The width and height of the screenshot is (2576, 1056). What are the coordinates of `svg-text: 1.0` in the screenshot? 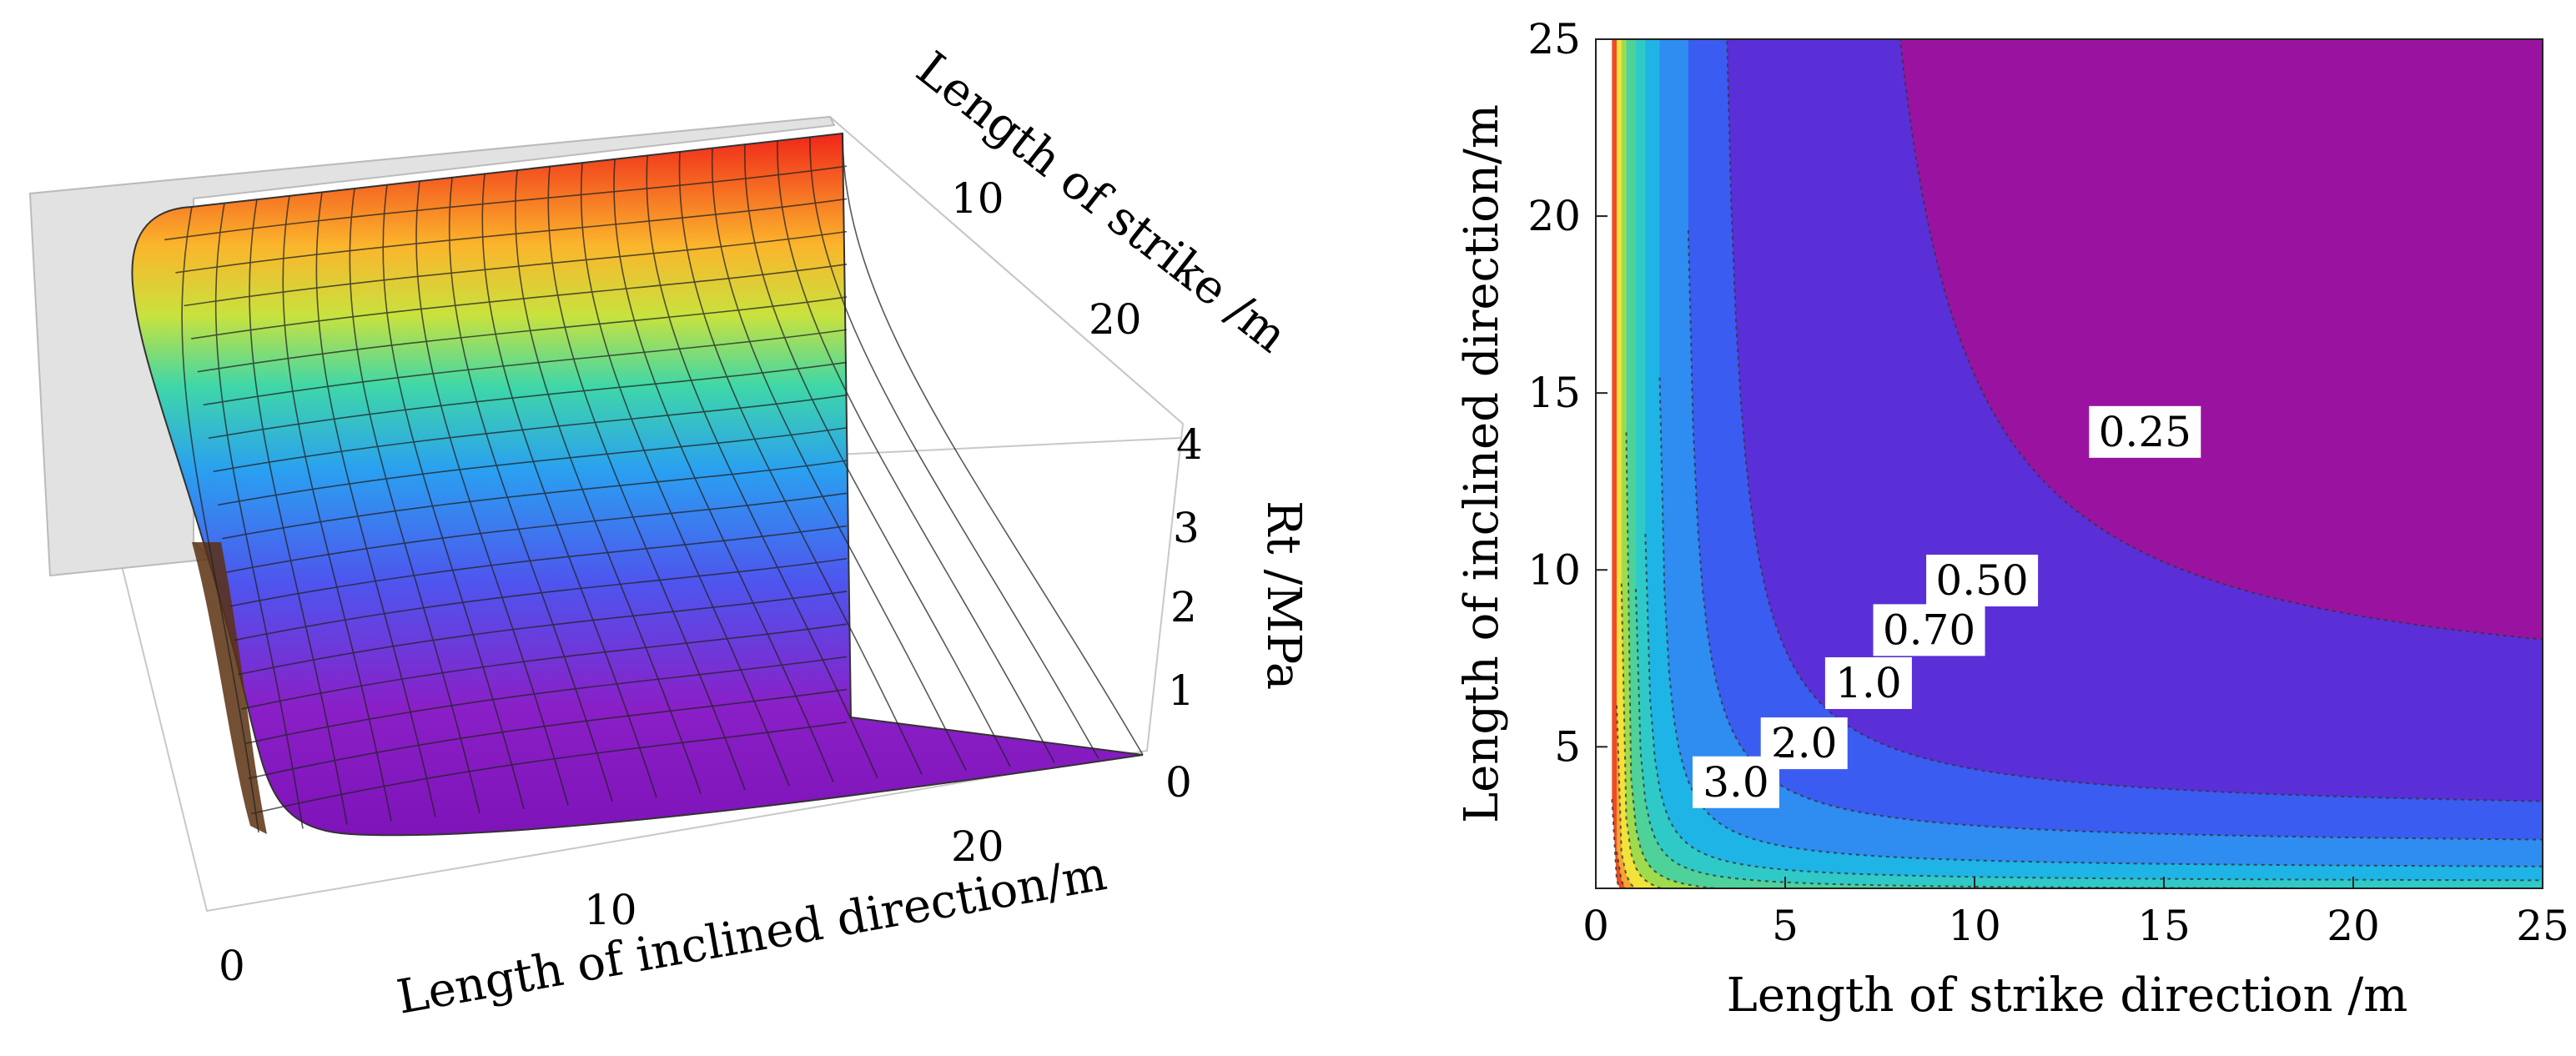 It's located at (1868, 683).